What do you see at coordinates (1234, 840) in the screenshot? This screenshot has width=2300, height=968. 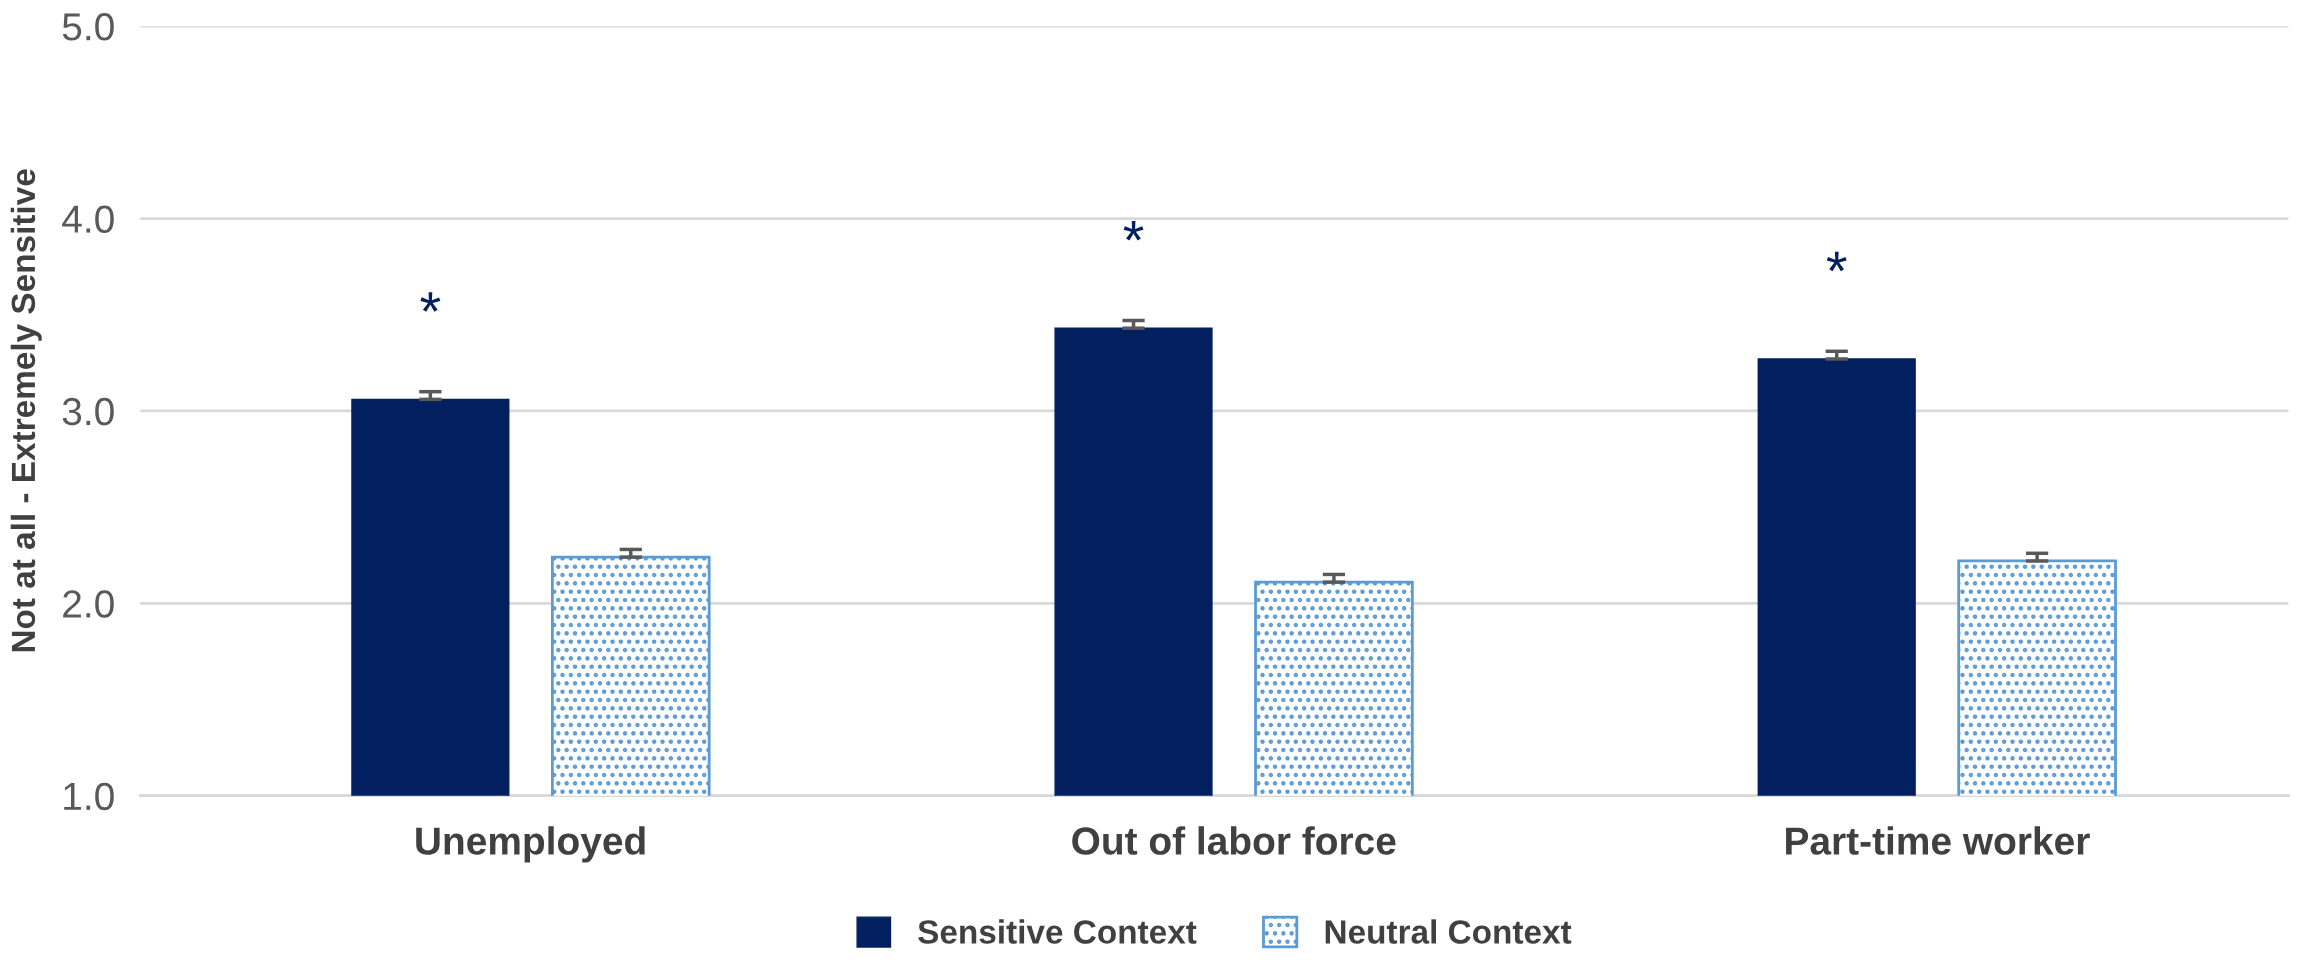 I see `x-tick-label: Out of labor force` at bounding box center [1234, 840].